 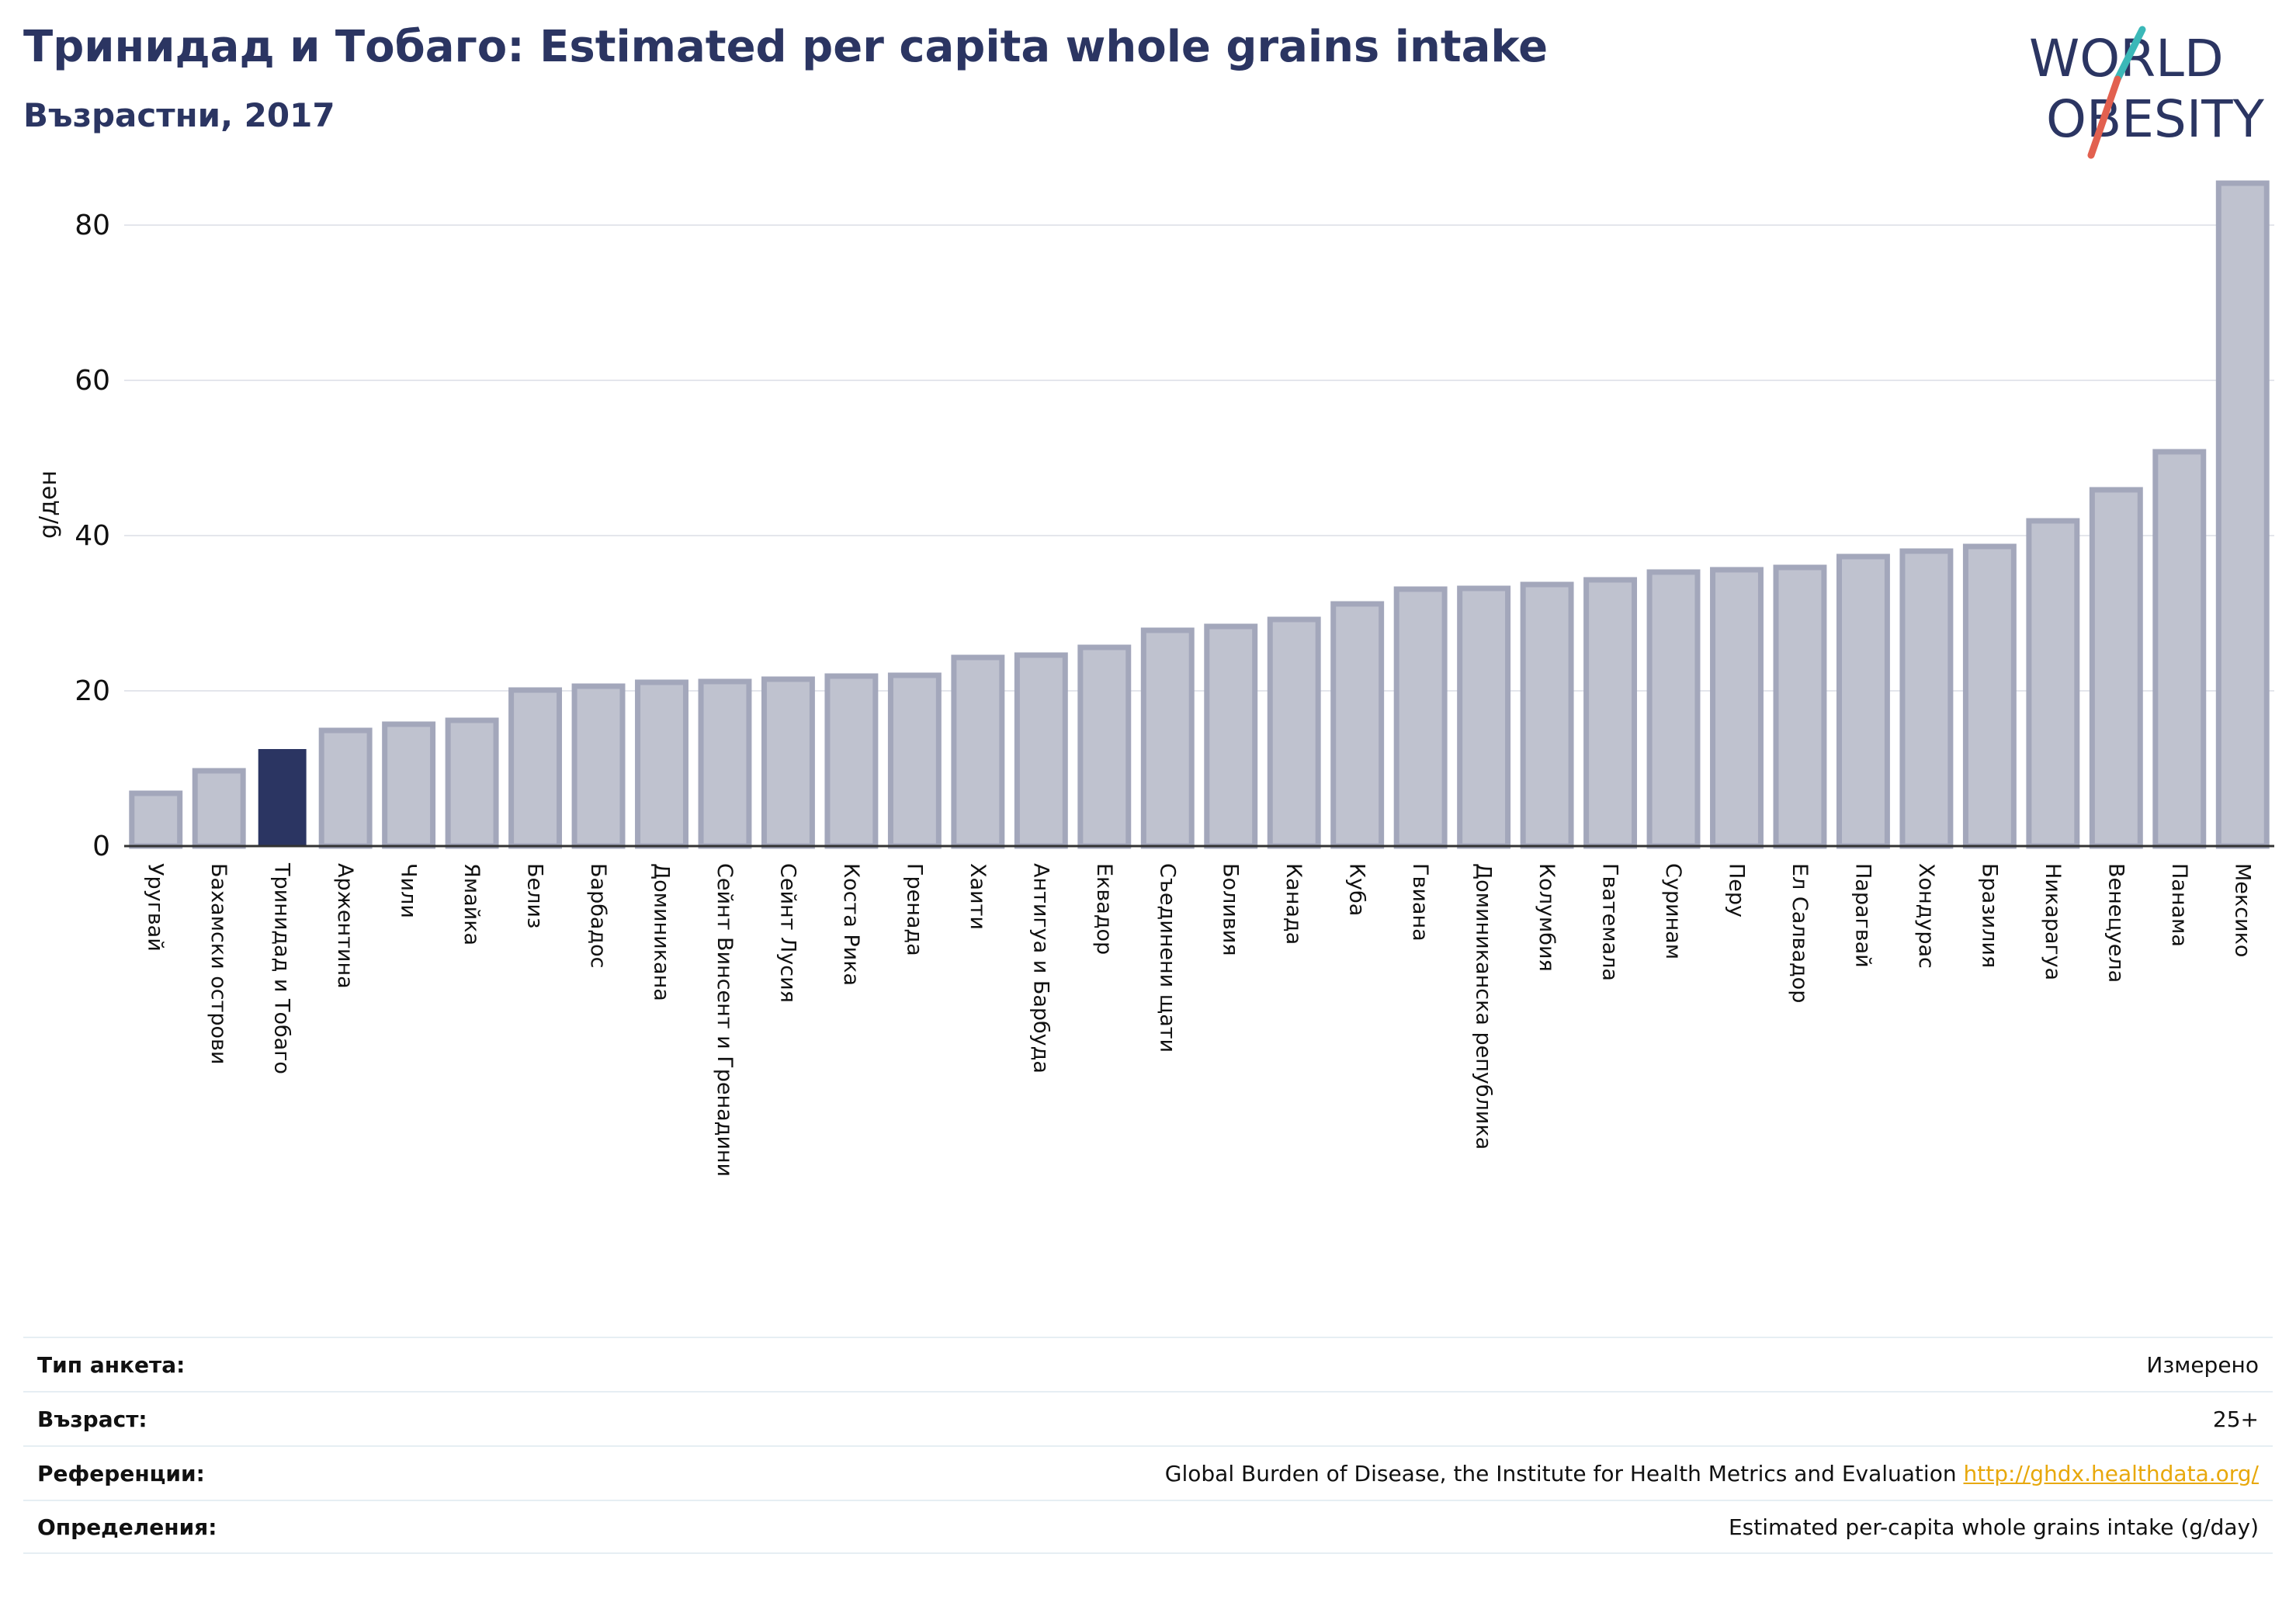 I want to click on x-tick-label: Чили, so click(x=409, y=890).